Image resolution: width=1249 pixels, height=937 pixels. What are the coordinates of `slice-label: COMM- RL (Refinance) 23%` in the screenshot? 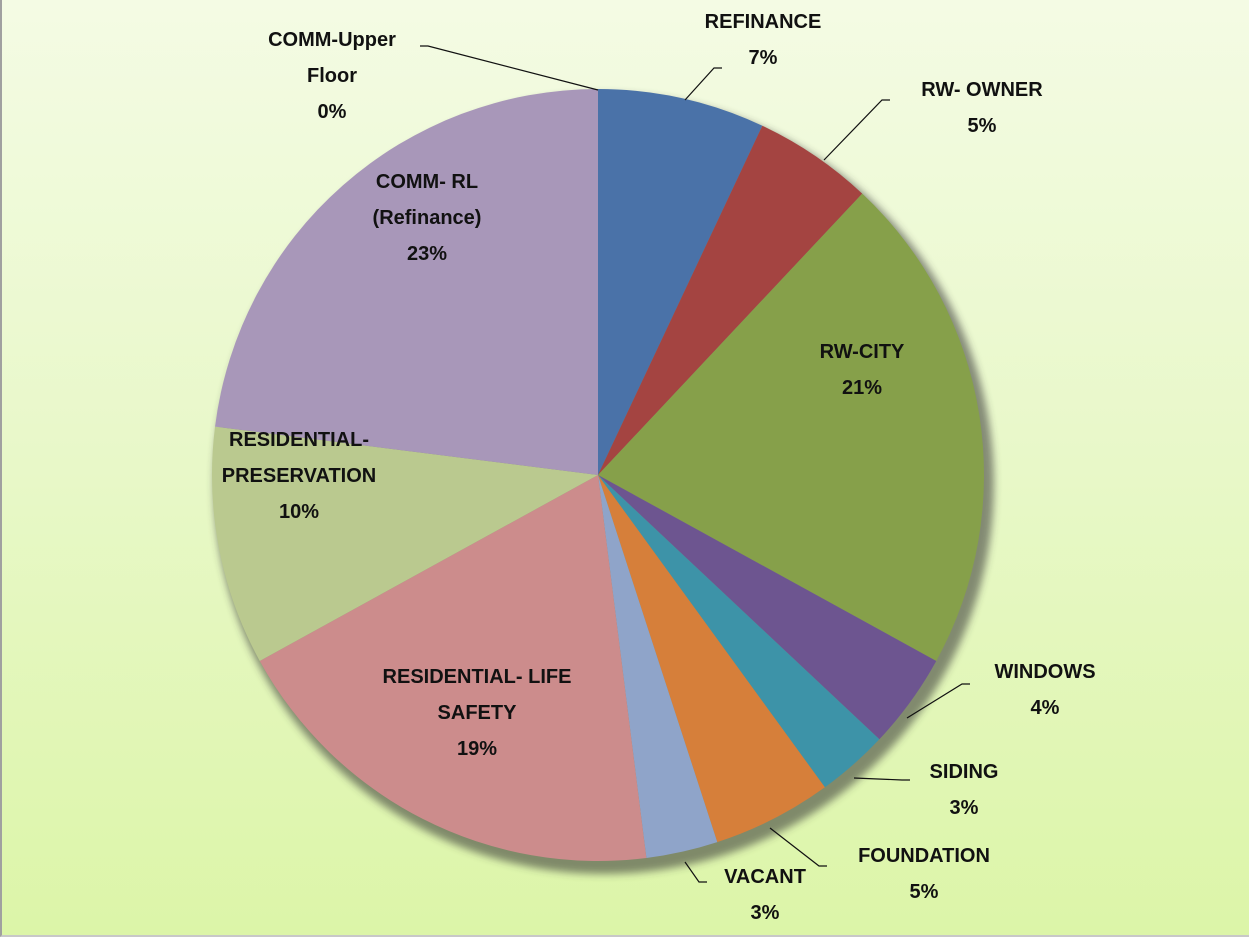 It's located at (427, 218).